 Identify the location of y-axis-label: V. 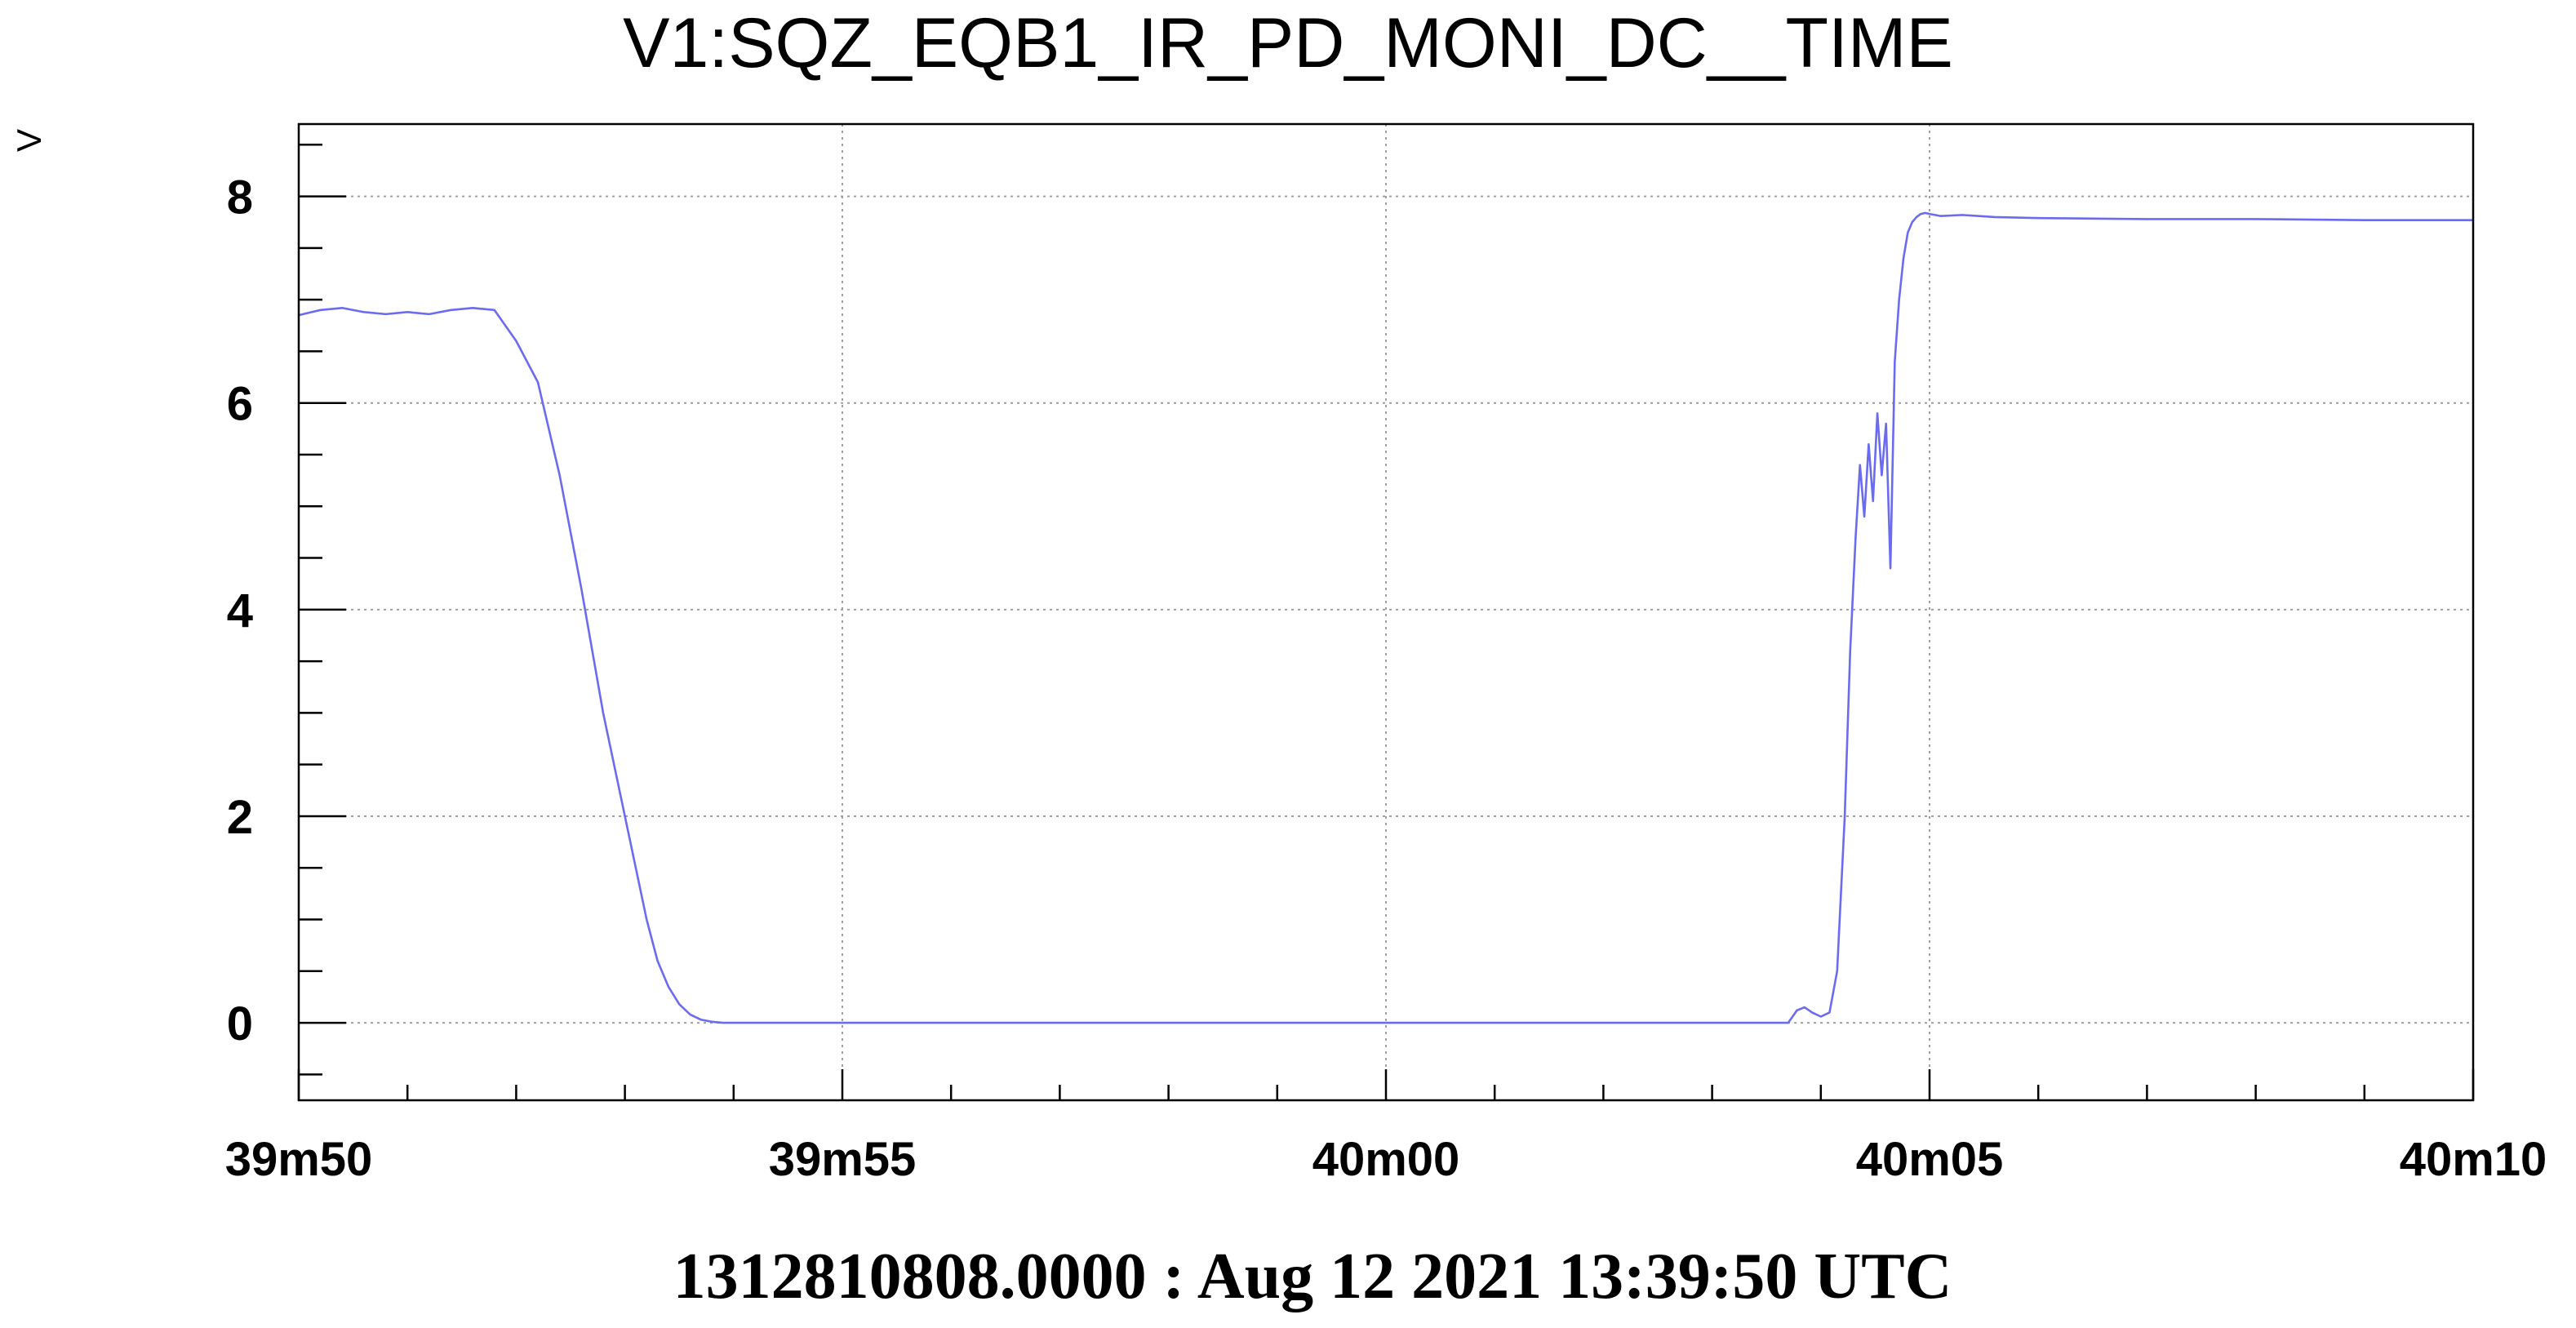
(29, 140).